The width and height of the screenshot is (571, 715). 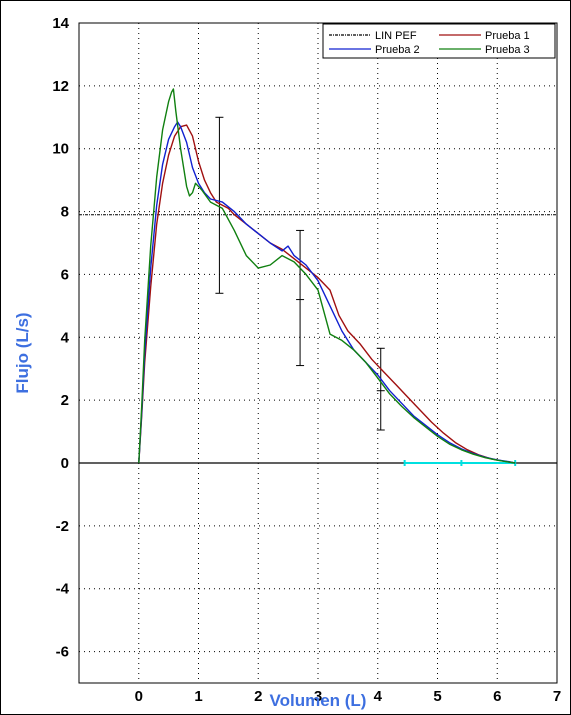 I want to click on x-tick-label: 1, so click(x=198, y=696).